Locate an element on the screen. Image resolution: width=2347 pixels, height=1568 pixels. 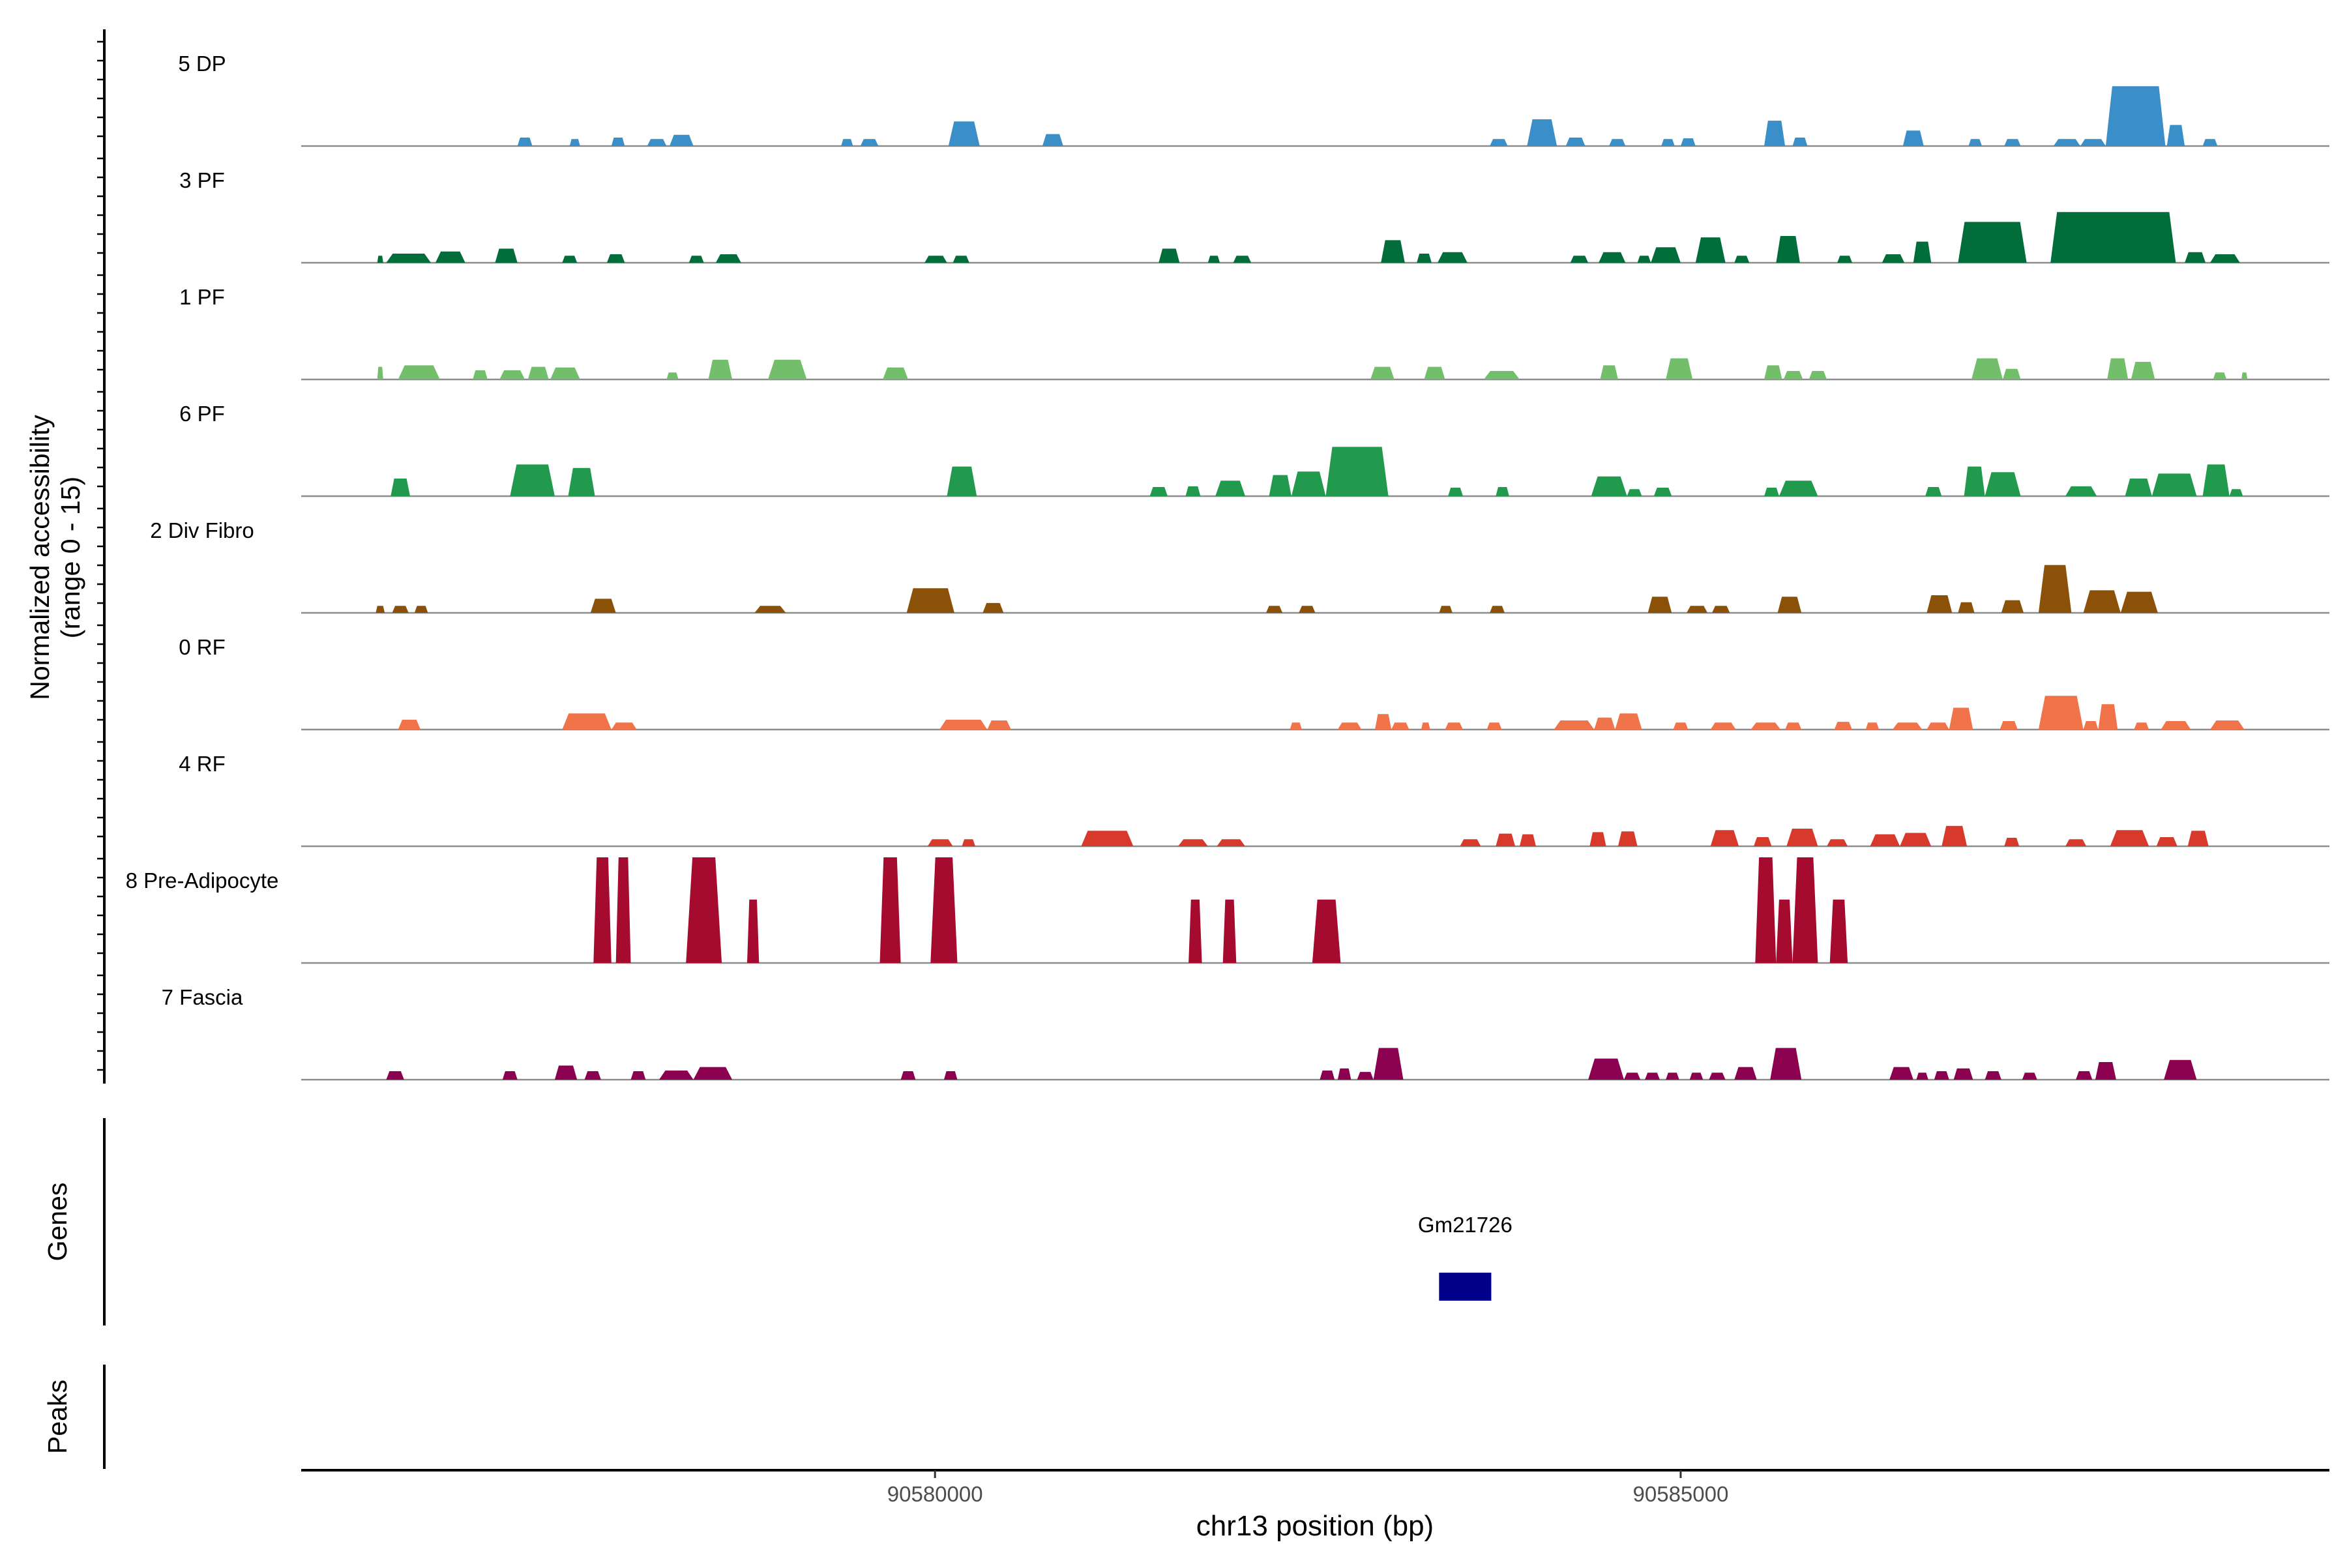
track-label-6-pf: 6 PF is located at coordinates (202, 414).